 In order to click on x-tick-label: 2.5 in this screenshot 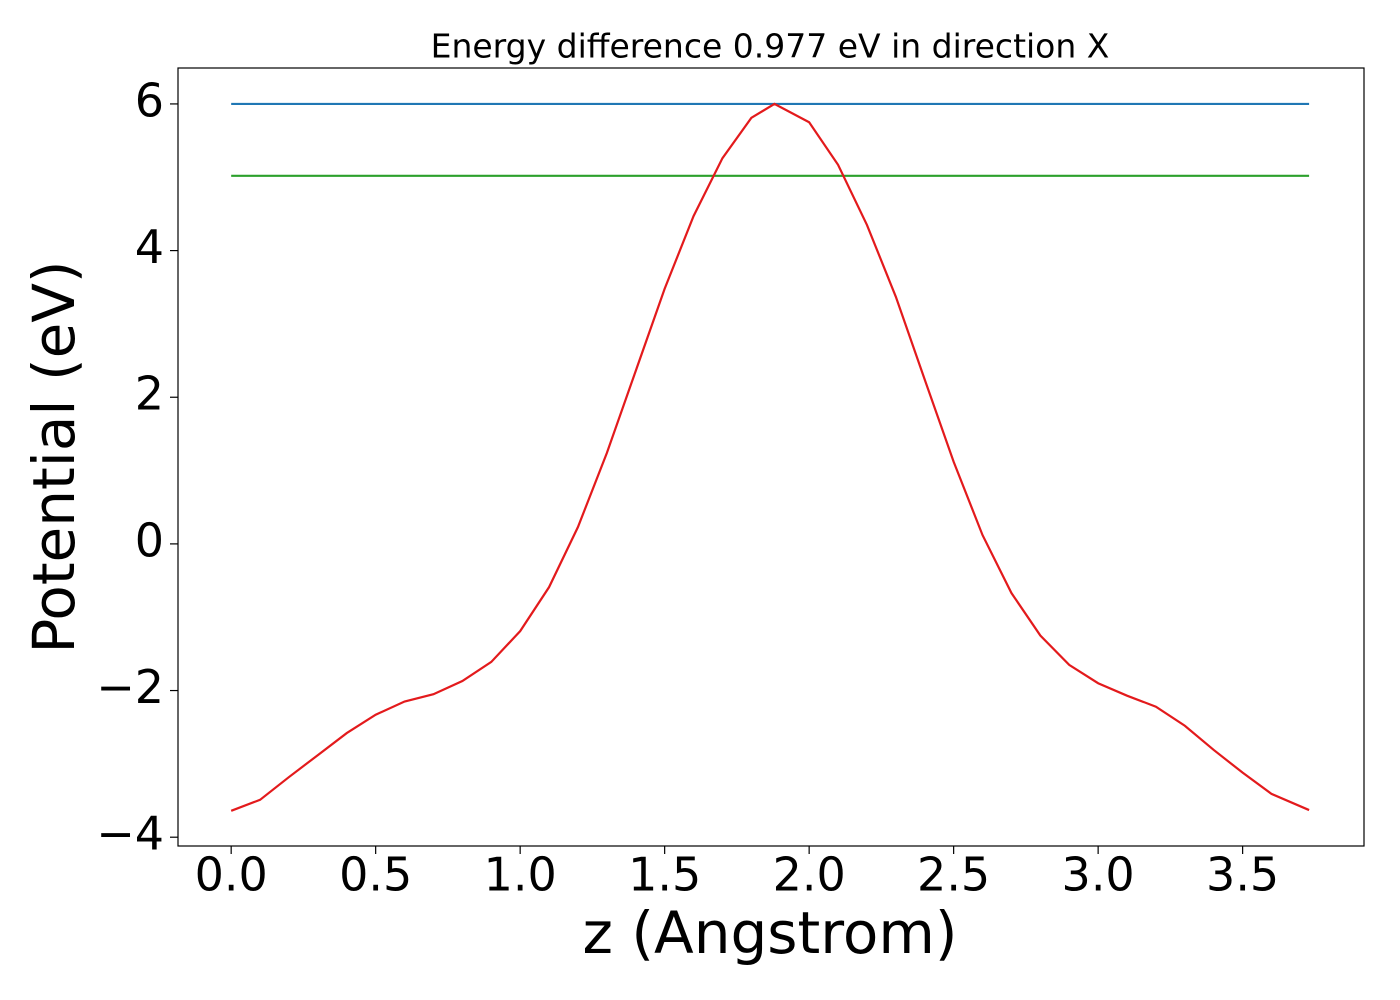, I will do `click(953, 875)`.